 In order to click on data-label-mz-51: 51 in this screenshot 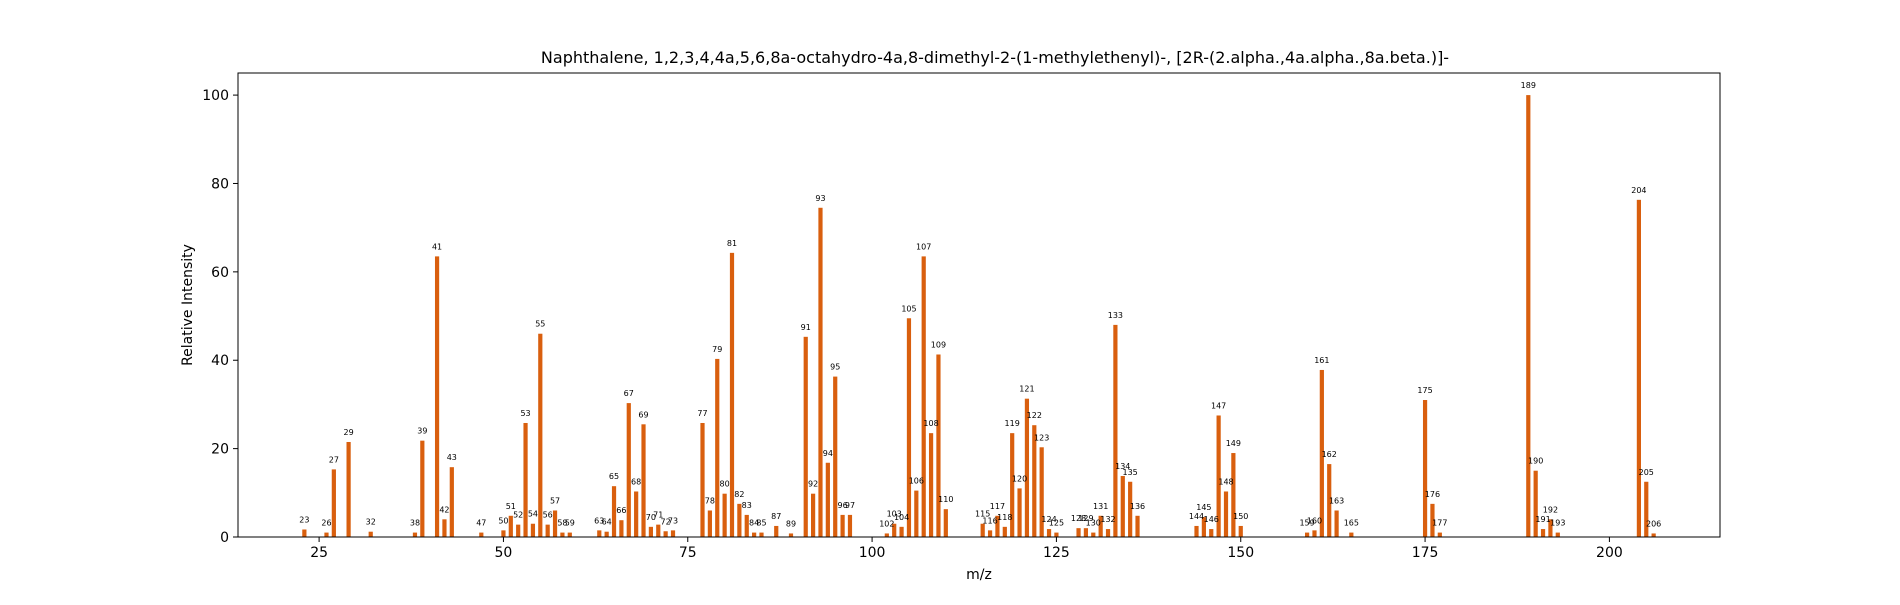, I will do `click(511, 506)`.